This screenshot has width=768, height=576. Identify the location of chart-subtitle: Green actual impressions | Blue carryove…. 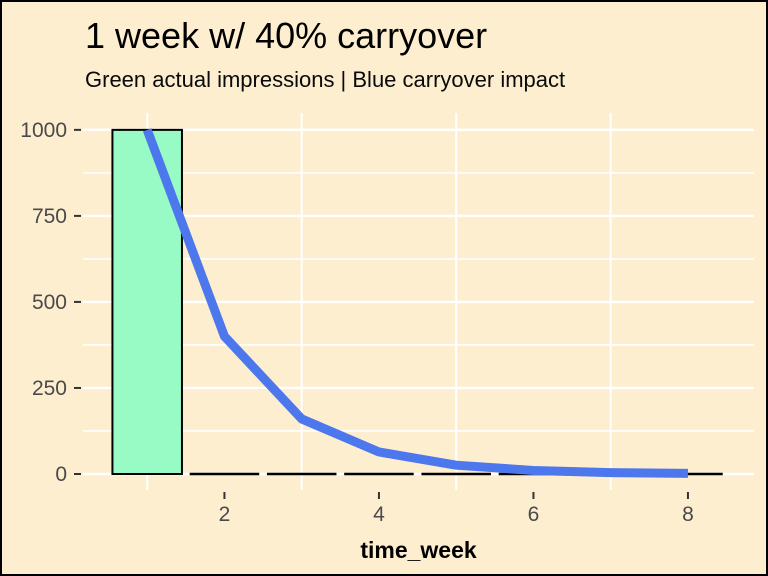
(325, 79).